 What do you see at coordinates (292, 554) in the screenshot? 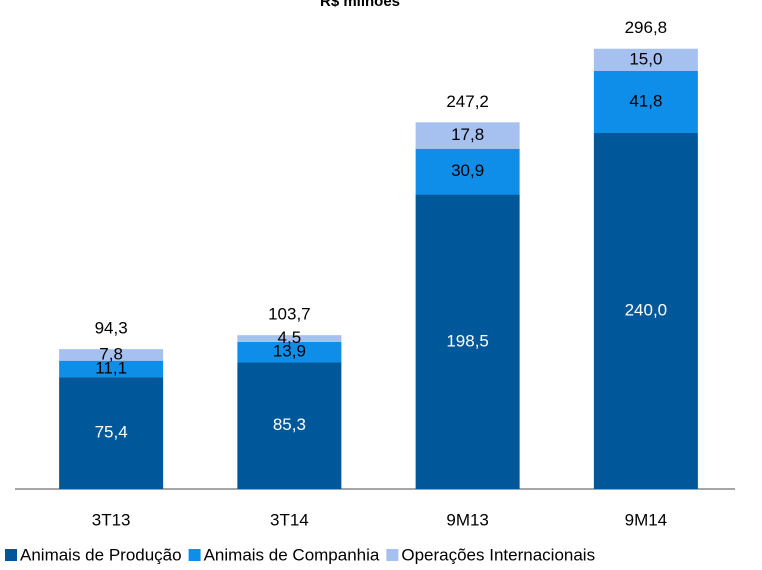
I see `legend-label: Animais de Companhia` at bounding box center [292, 554].